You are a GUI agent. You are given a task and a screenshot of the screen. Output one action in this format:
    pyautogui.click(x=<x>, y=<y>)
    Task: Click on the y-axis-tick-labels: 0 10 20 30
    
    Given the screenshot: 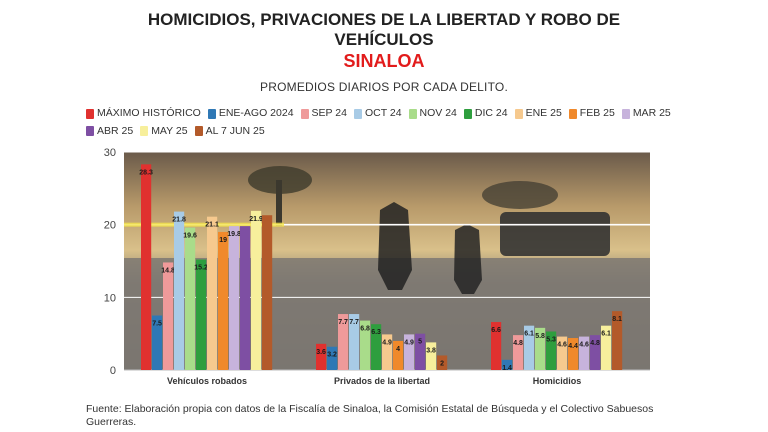 What is the action you would take?
    pyautogui.click(x=110, y=262)
    